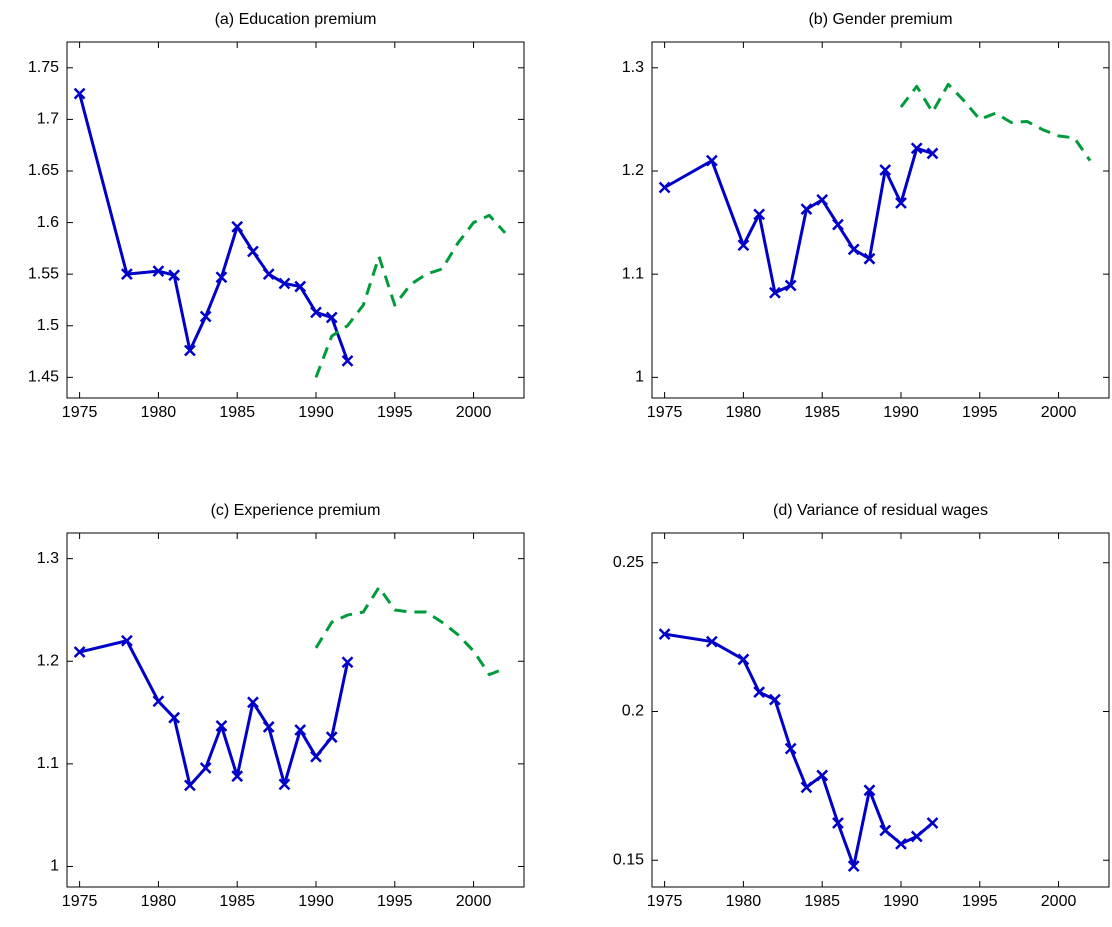 The height and width of the screenshot is (927, 1112). Describe the element at coordinates (628, 562) in the screenshot. I see `y-tick-label: 0.25` at that location.